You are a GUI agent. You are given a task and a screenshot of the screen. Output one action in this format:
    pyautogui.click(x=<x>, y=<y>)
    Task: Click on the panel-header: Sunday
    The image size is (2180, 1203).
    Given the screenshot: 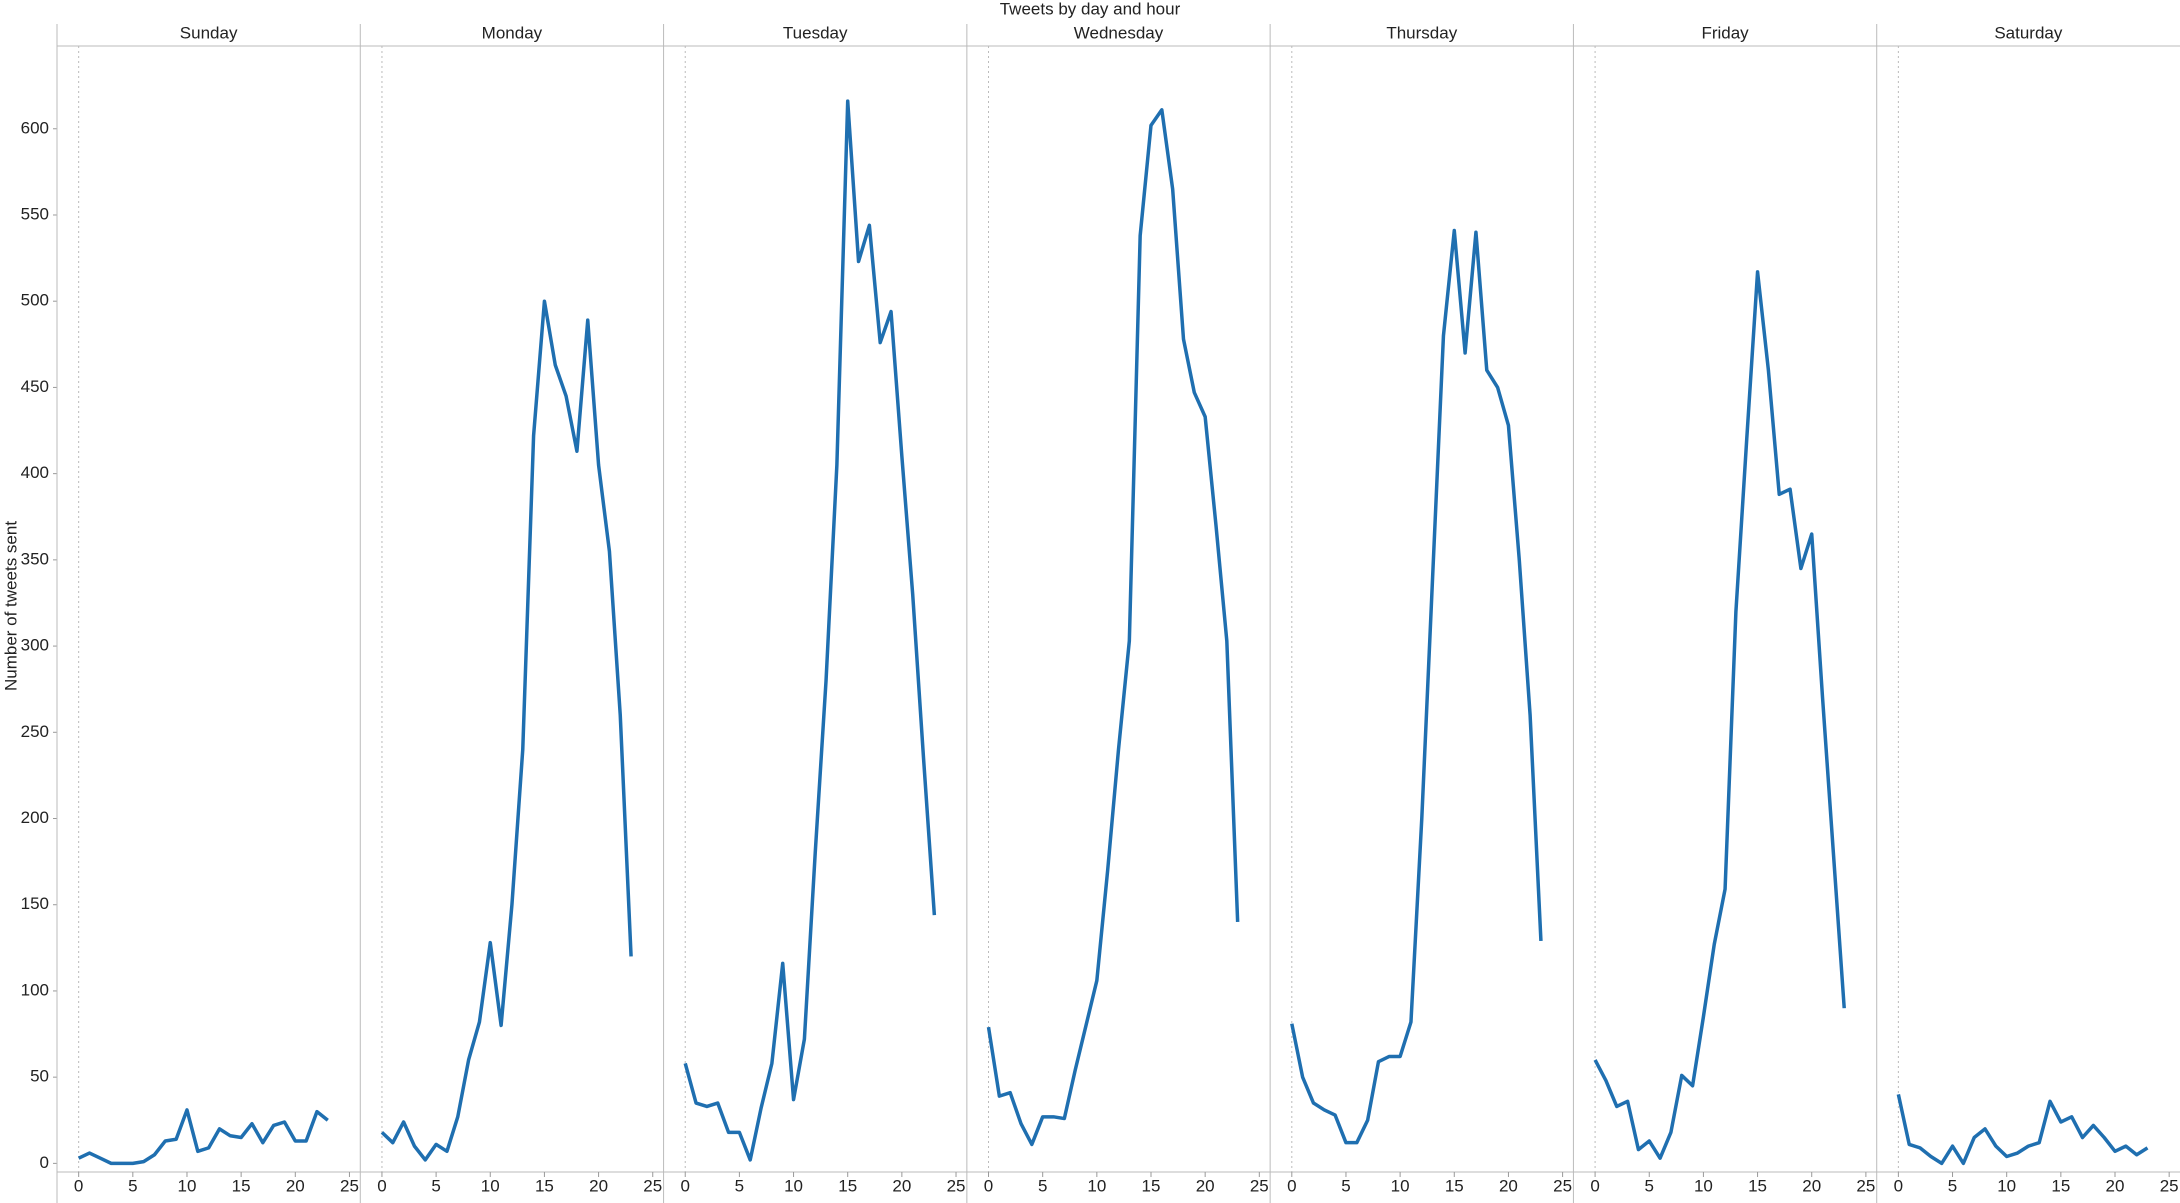 What is the action you would take?
    pyautogui.click(x=209, y=32)
    